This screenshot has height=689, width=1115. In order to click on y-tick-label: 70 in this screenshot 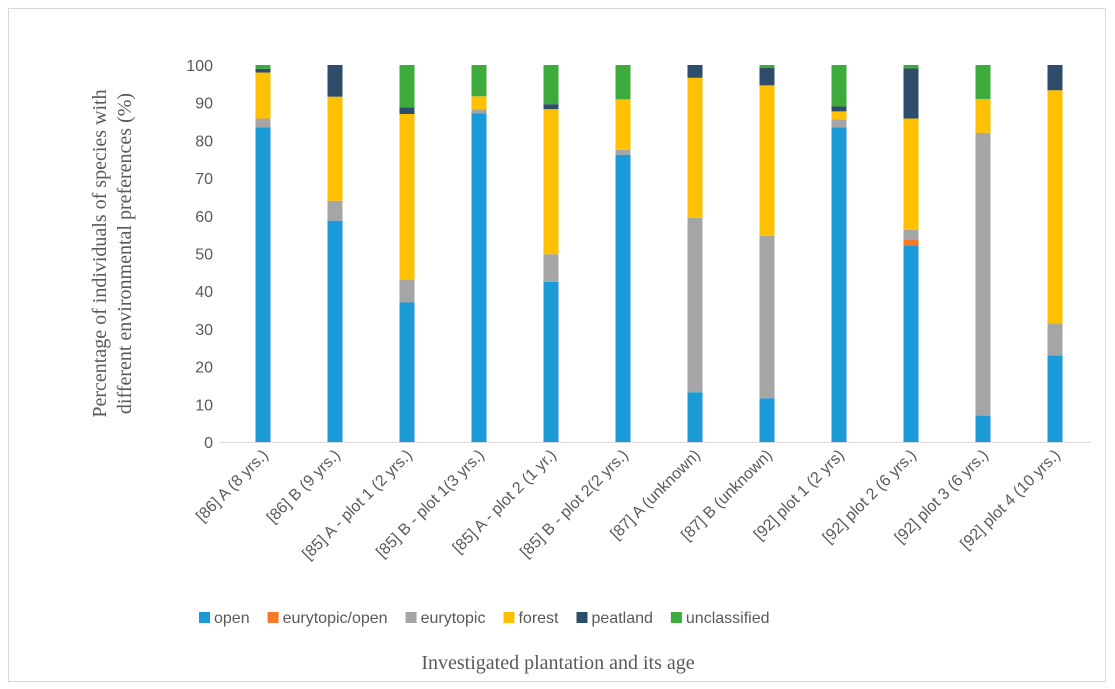, I will do `click(204, 179)`.